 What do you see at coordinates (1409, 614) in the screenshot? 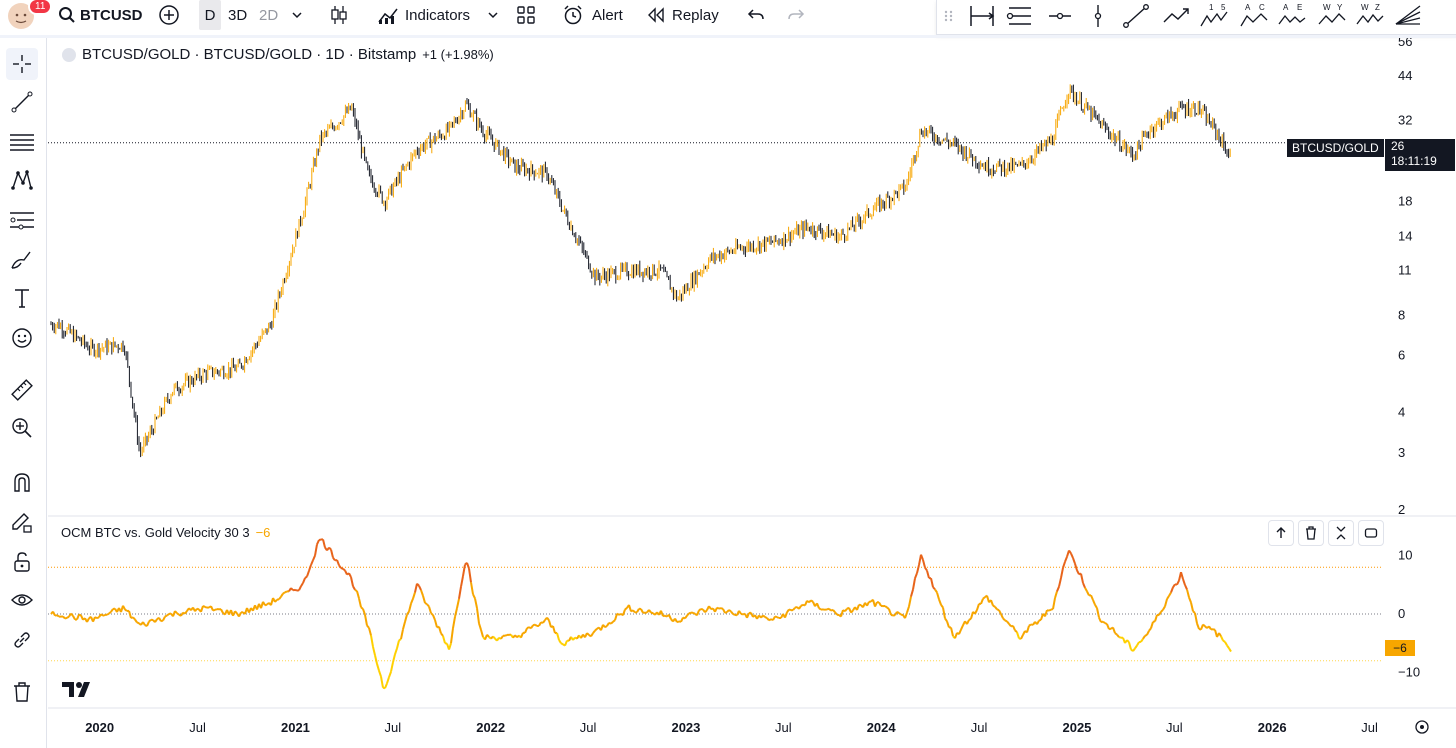
I see `indicator-axis: 10 0 −10` at bounding box center [1409, 614].